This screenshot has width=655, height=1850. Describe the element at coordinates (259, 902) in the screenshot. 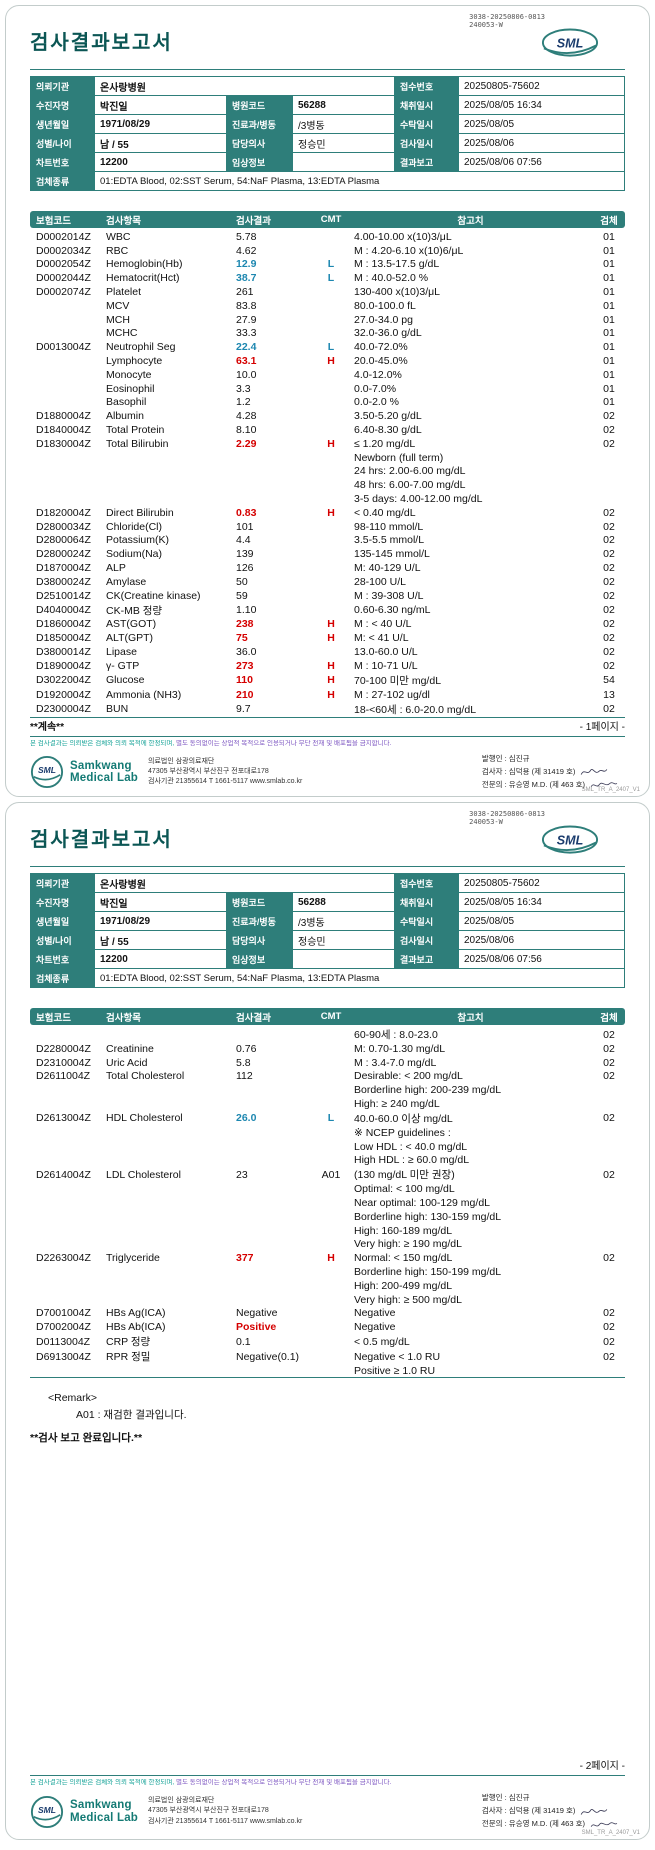

I see `label-hospital-code: 병원코드` at that location.